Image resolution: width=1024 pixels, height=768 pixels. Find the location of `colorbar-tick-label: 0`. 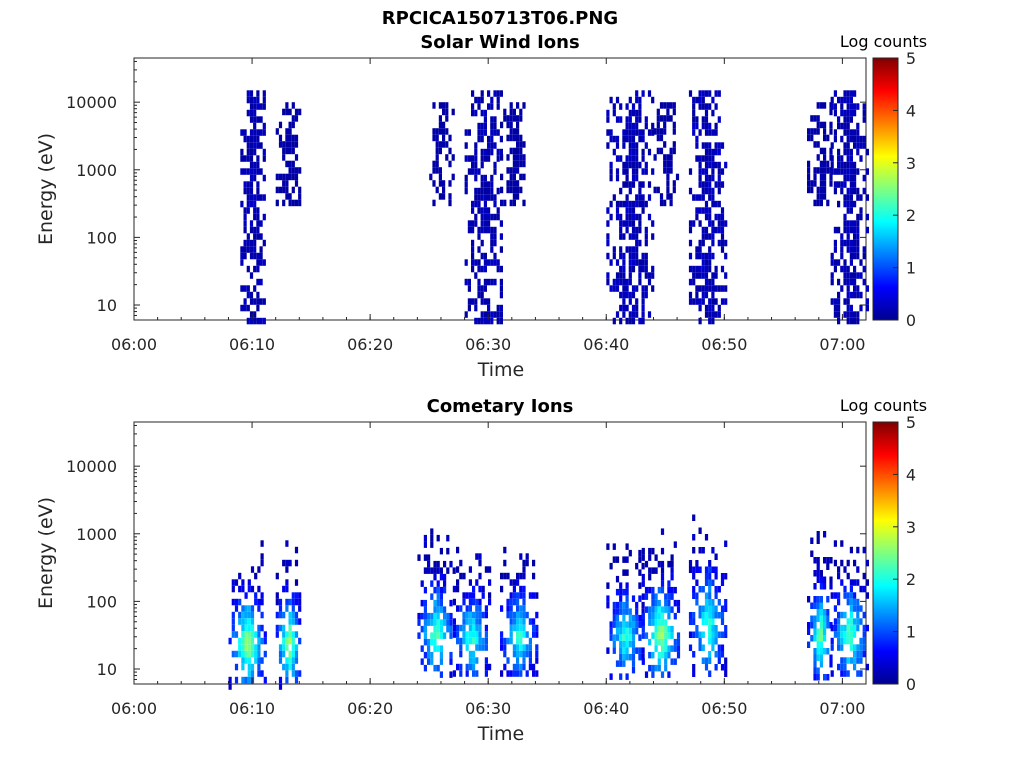

colorbar-tick-label: 0 is located at coordinates (911, 320).